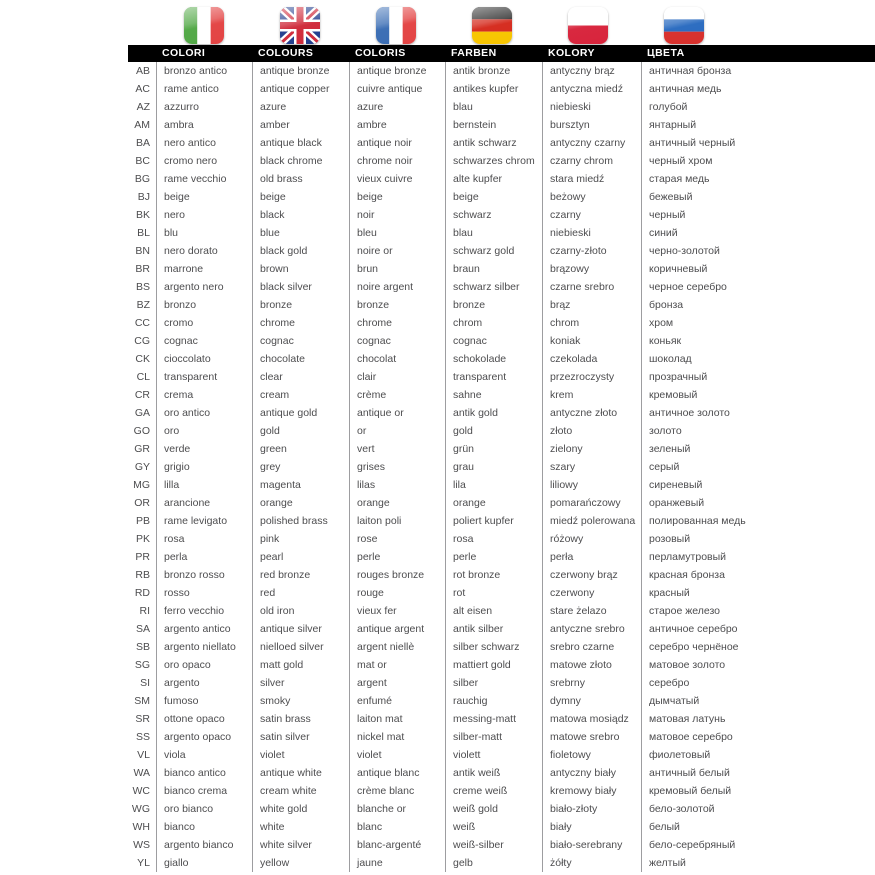  What do you see at coordinates (591, 485) in the screenshot?
I see `row-cell-polish: liliowy` at bounding box center [591, 485].